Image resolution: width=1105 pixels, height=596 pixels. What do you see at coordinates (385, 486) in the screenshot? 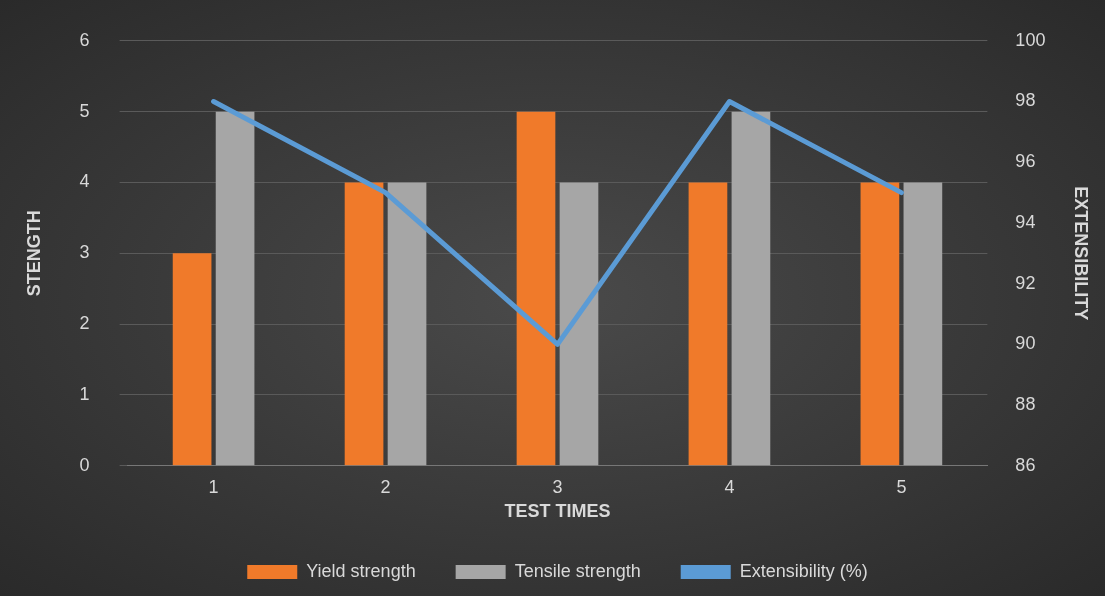
I see `x-tick-label: 2` at bounding box center [385, 486].